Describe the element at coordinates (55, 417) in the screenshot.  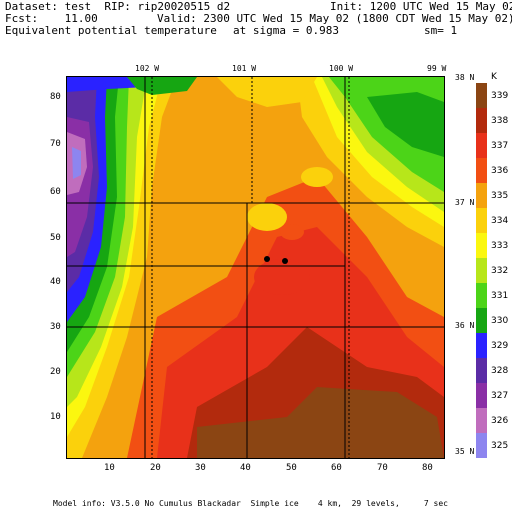
I see `y-tick-10: 10` at that location.